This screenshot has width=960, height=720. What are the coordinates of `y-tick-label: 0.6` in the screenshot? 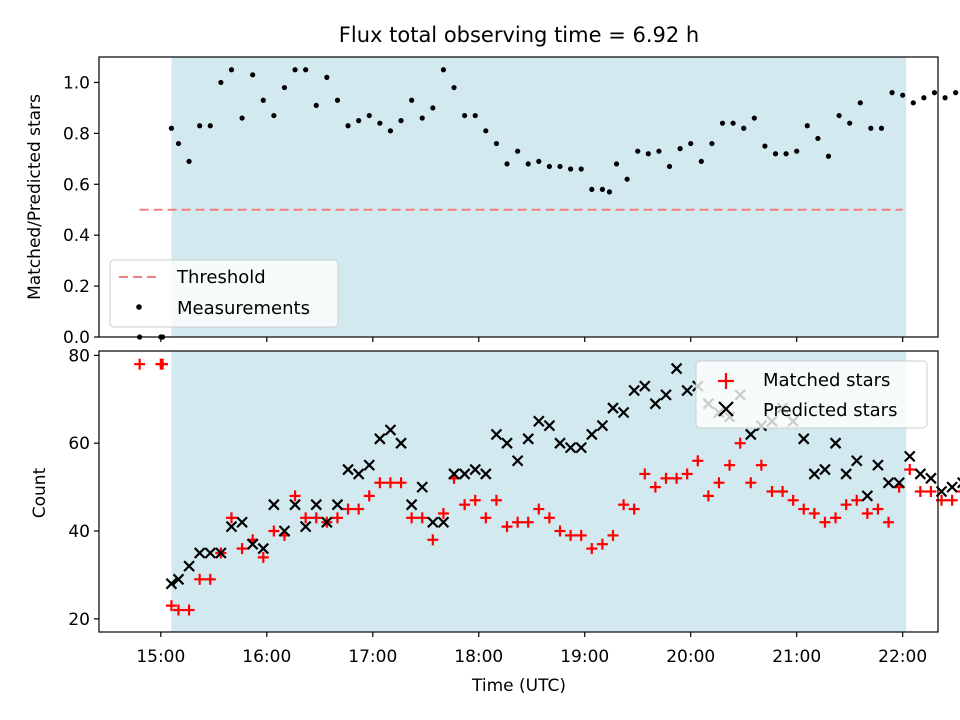 It's located at (76, 185).